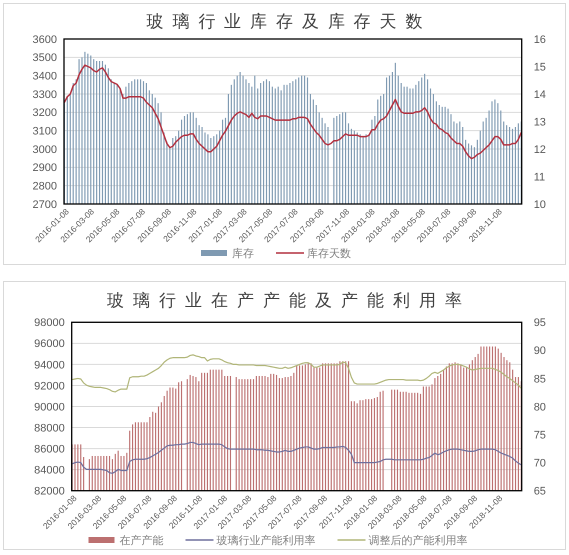 This screenshot has height=555, width=569. Describe the element at coordinates (49, 470) in the screenshot. I see `y-tick-label: 84000` at that location.